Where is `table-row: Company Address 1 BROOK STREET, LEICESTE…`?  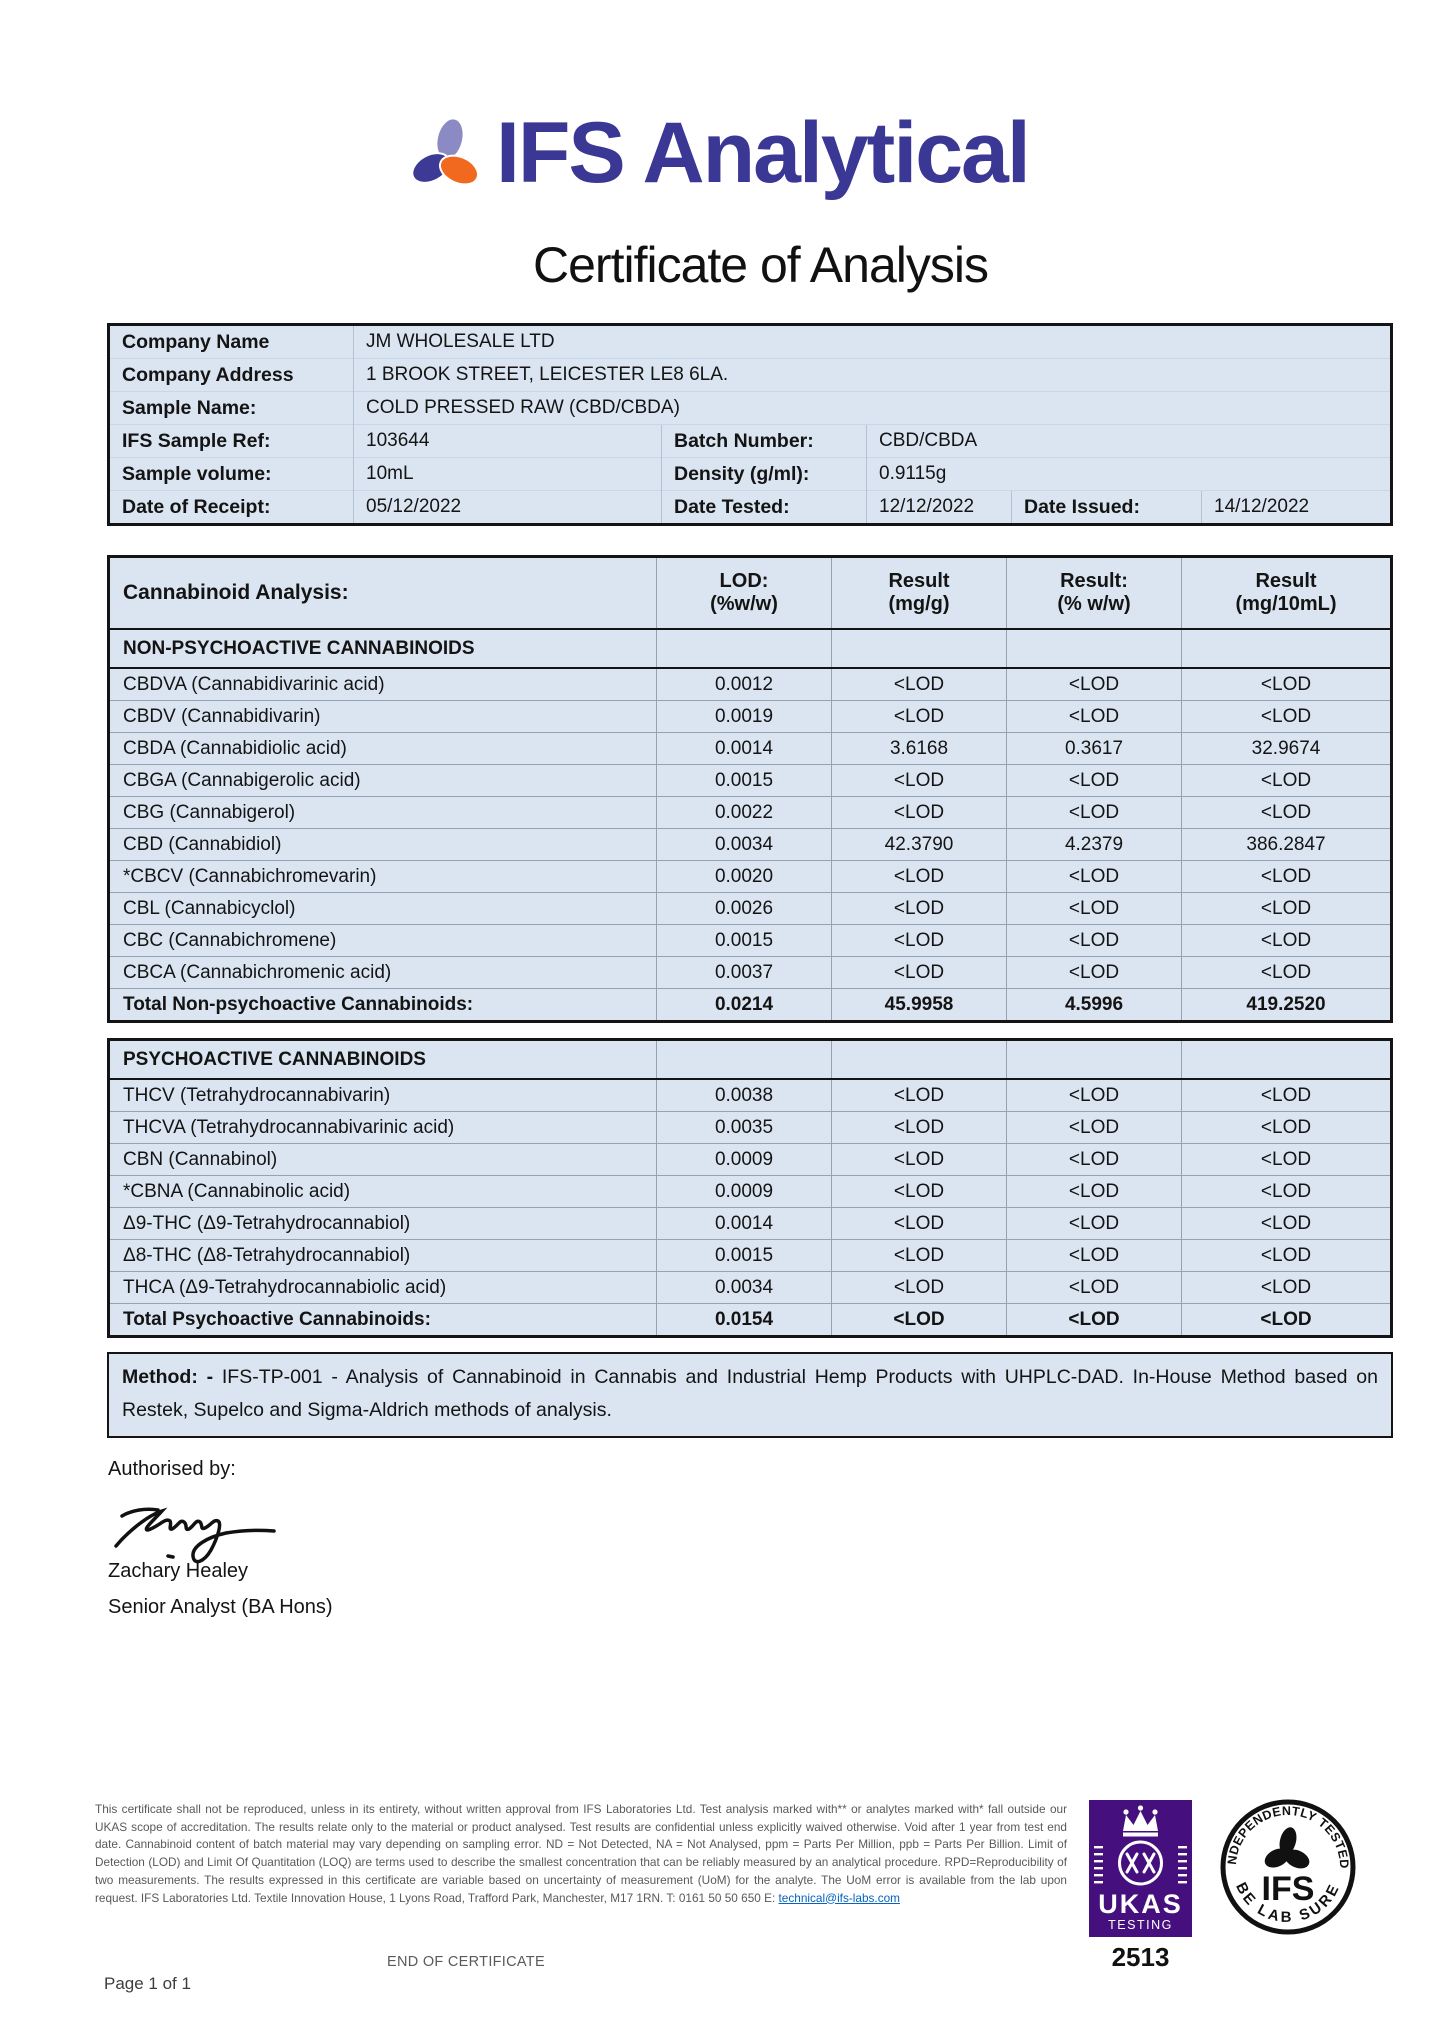
table-row: Company Address 1 BROOK STREET, LEICESTE… is located at coordinates (750, 375).